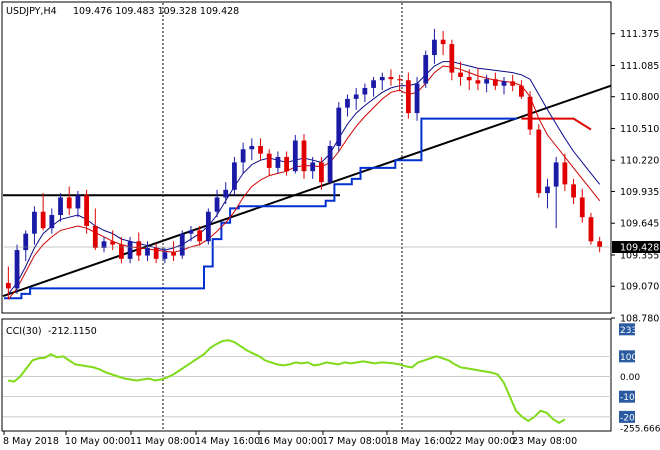  What do you see at coordinates (227, 441) in the screenshot?
I see `time-tick-label: 14 May 16:00` at bounding box center [227, 441].